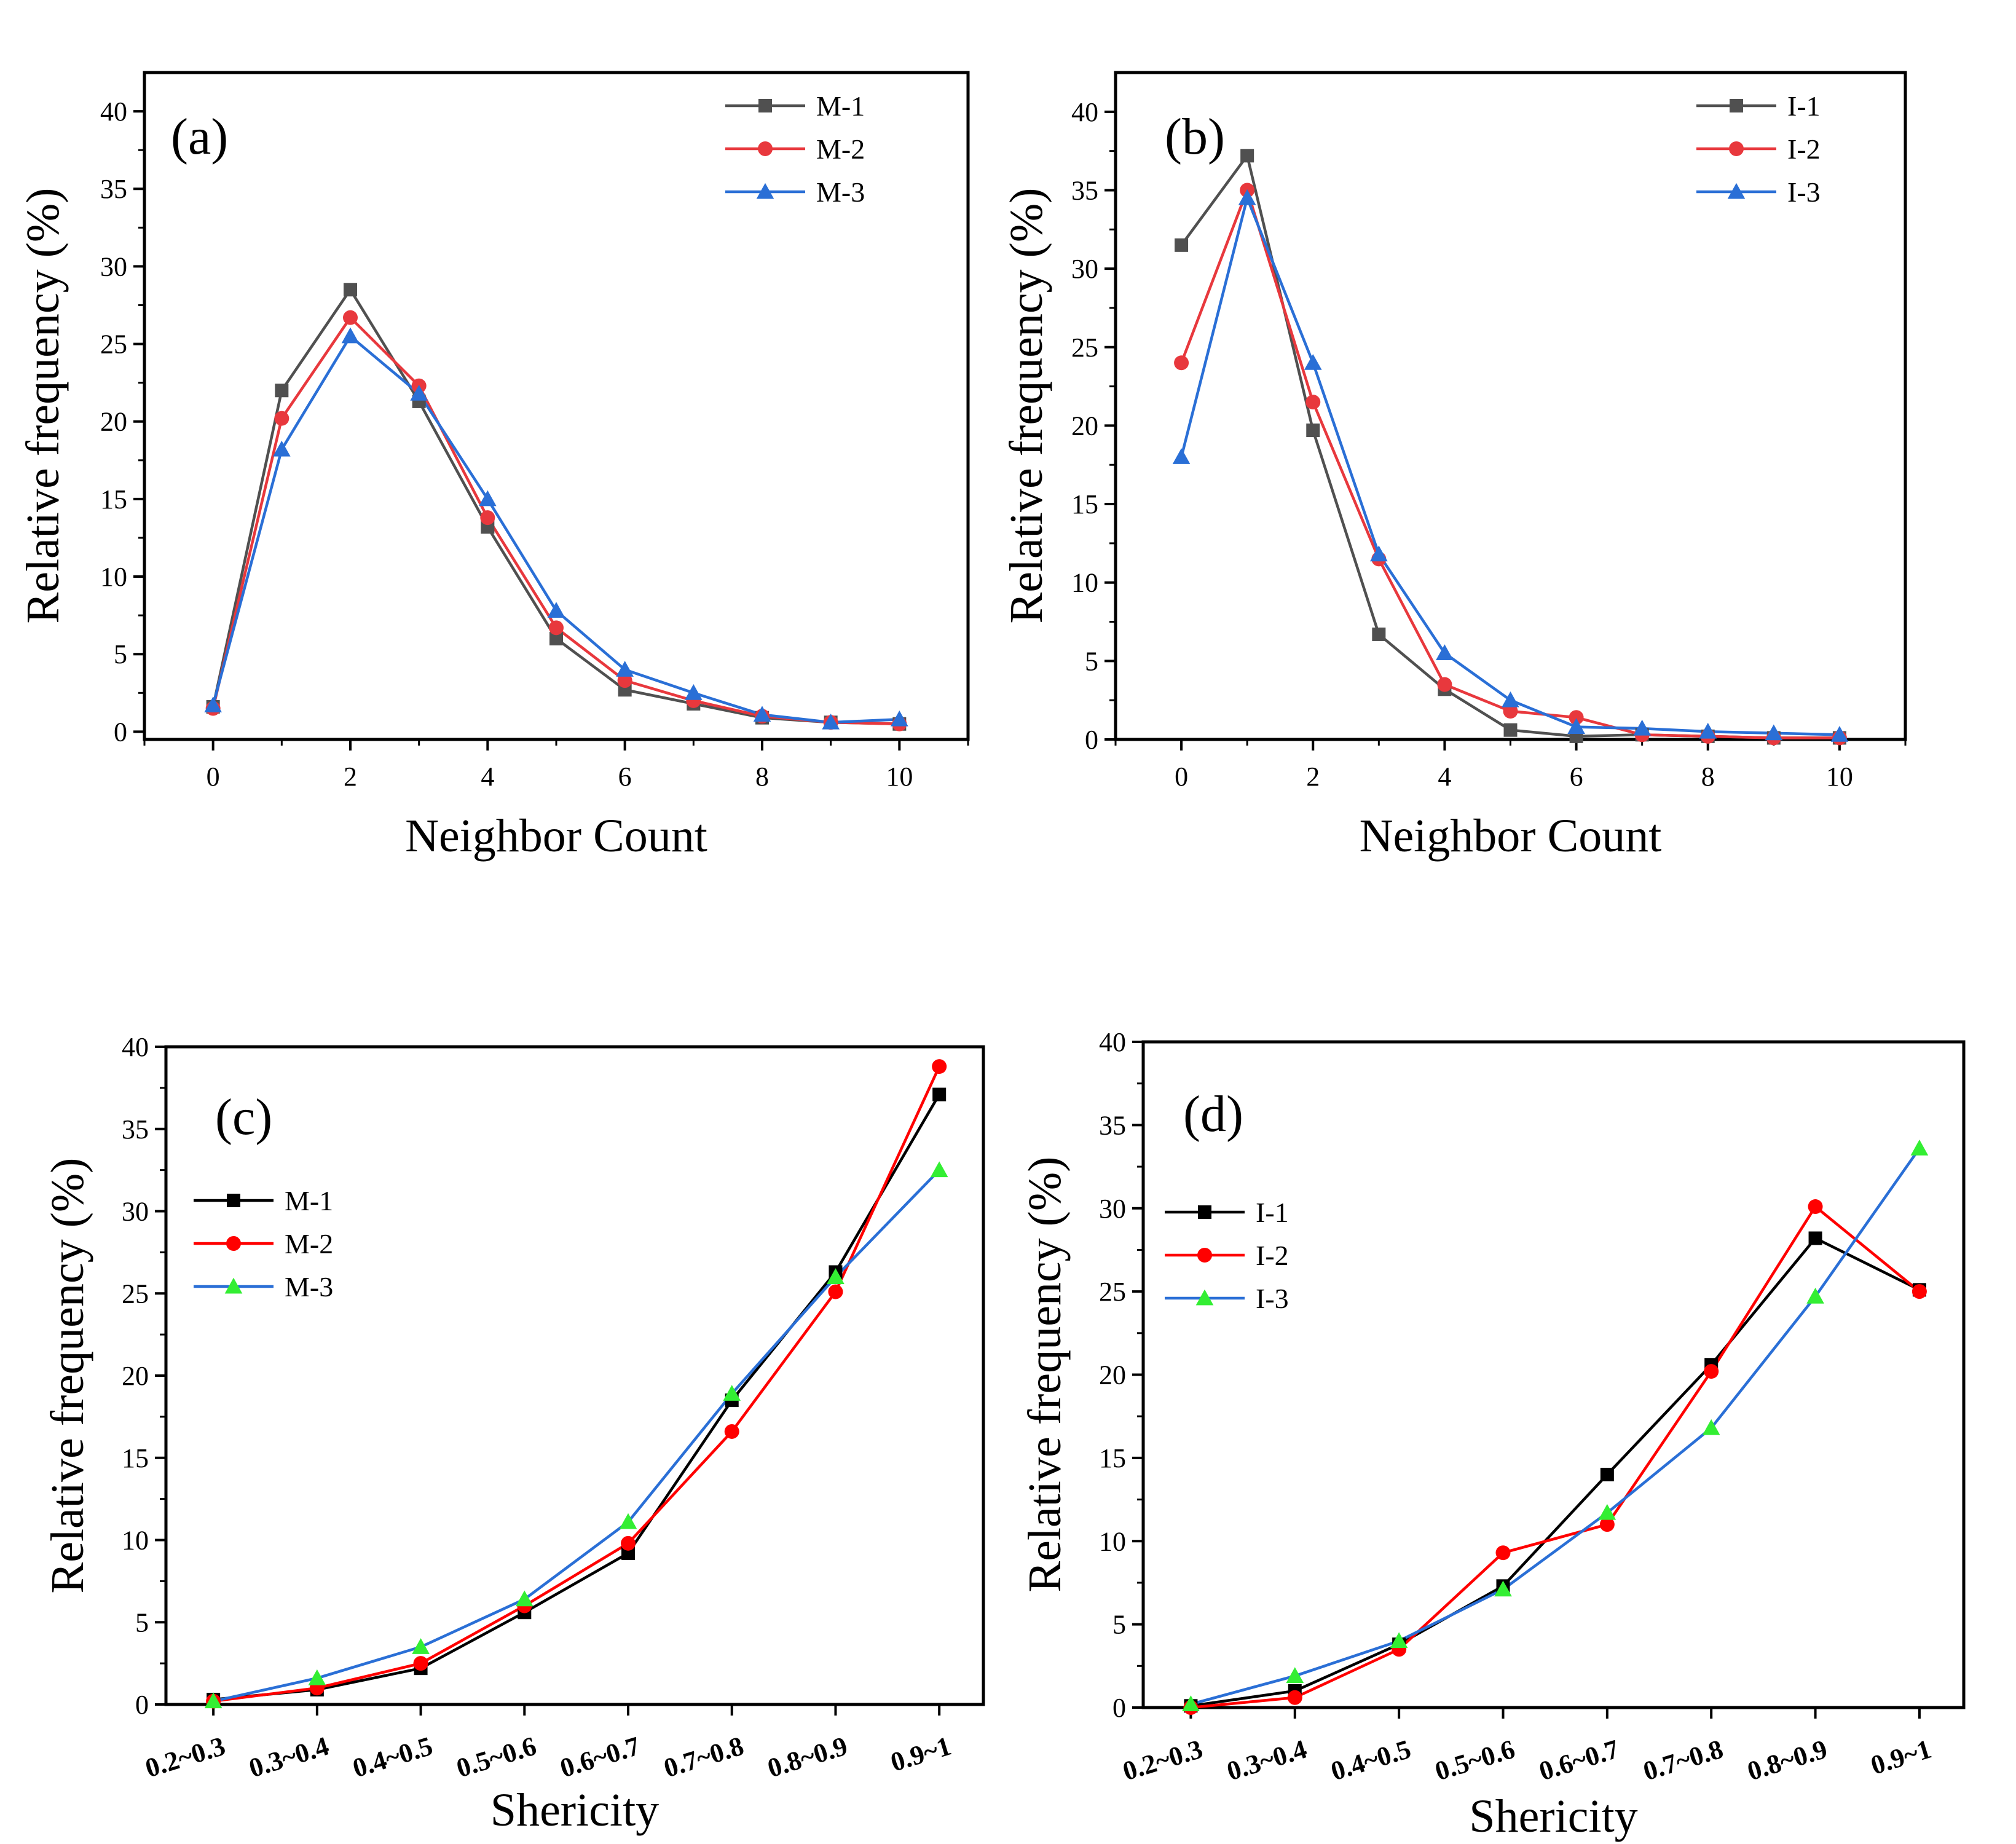 Image resolution: width=2016 pixels, height=1844 pixels. What do you see at coordinates (135, 1458) in the screenshot?
I see `y-tick-label: 15` at bounding box center [135, 1458].